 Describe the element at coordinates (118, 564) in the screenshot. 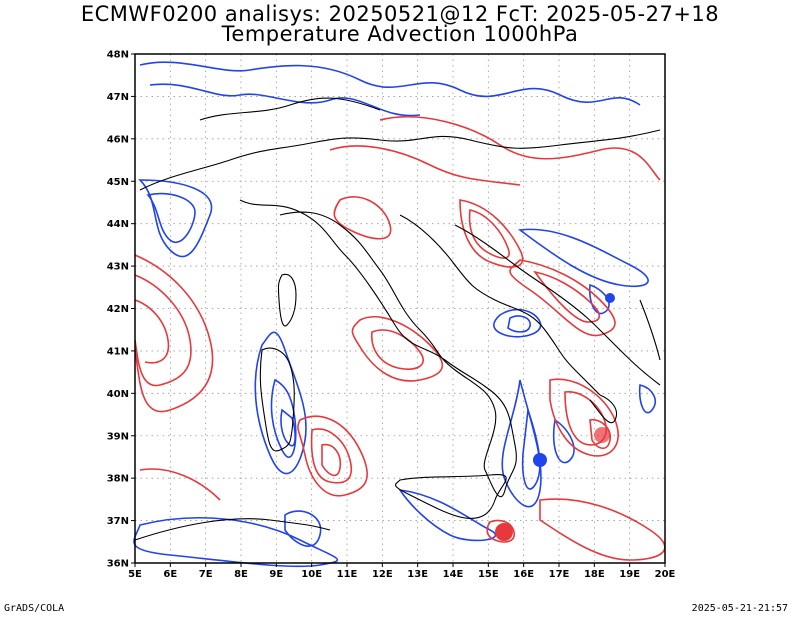

I see `lat-tick-label: 36N` at that location.